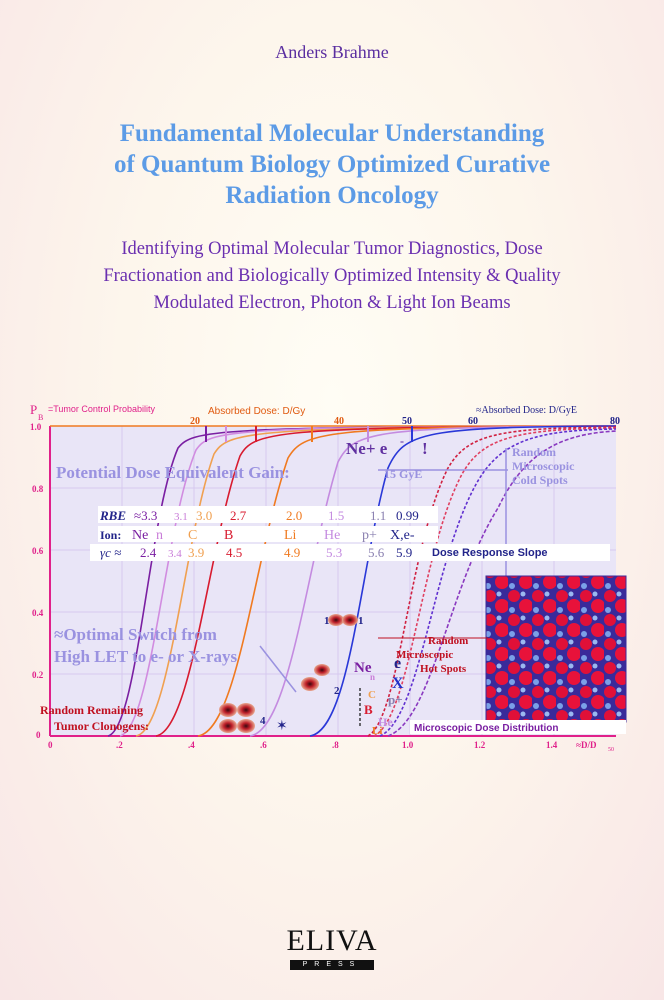 Image resolution: width=664 pixels, height=1000 pixels. What do you see at coordinates (294, 515) in the screenshot?
I see `rbe-value: 2.0` at bounding box center [294, 515].